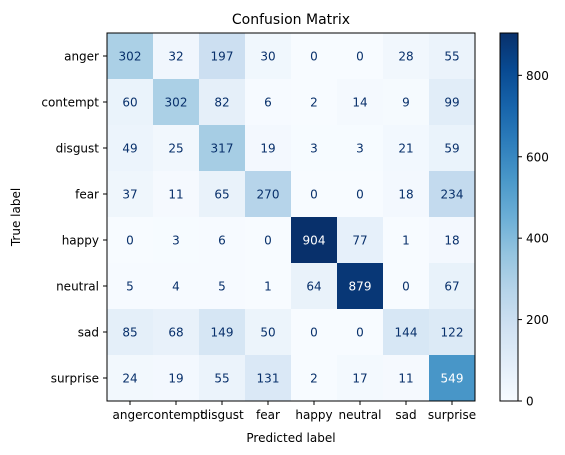 This screenshot has width=565, height=455. What do you see at coordinates (130, 415) in the screenshot?
I see `x-tick-label: anger` at bounding box center [130, 415].